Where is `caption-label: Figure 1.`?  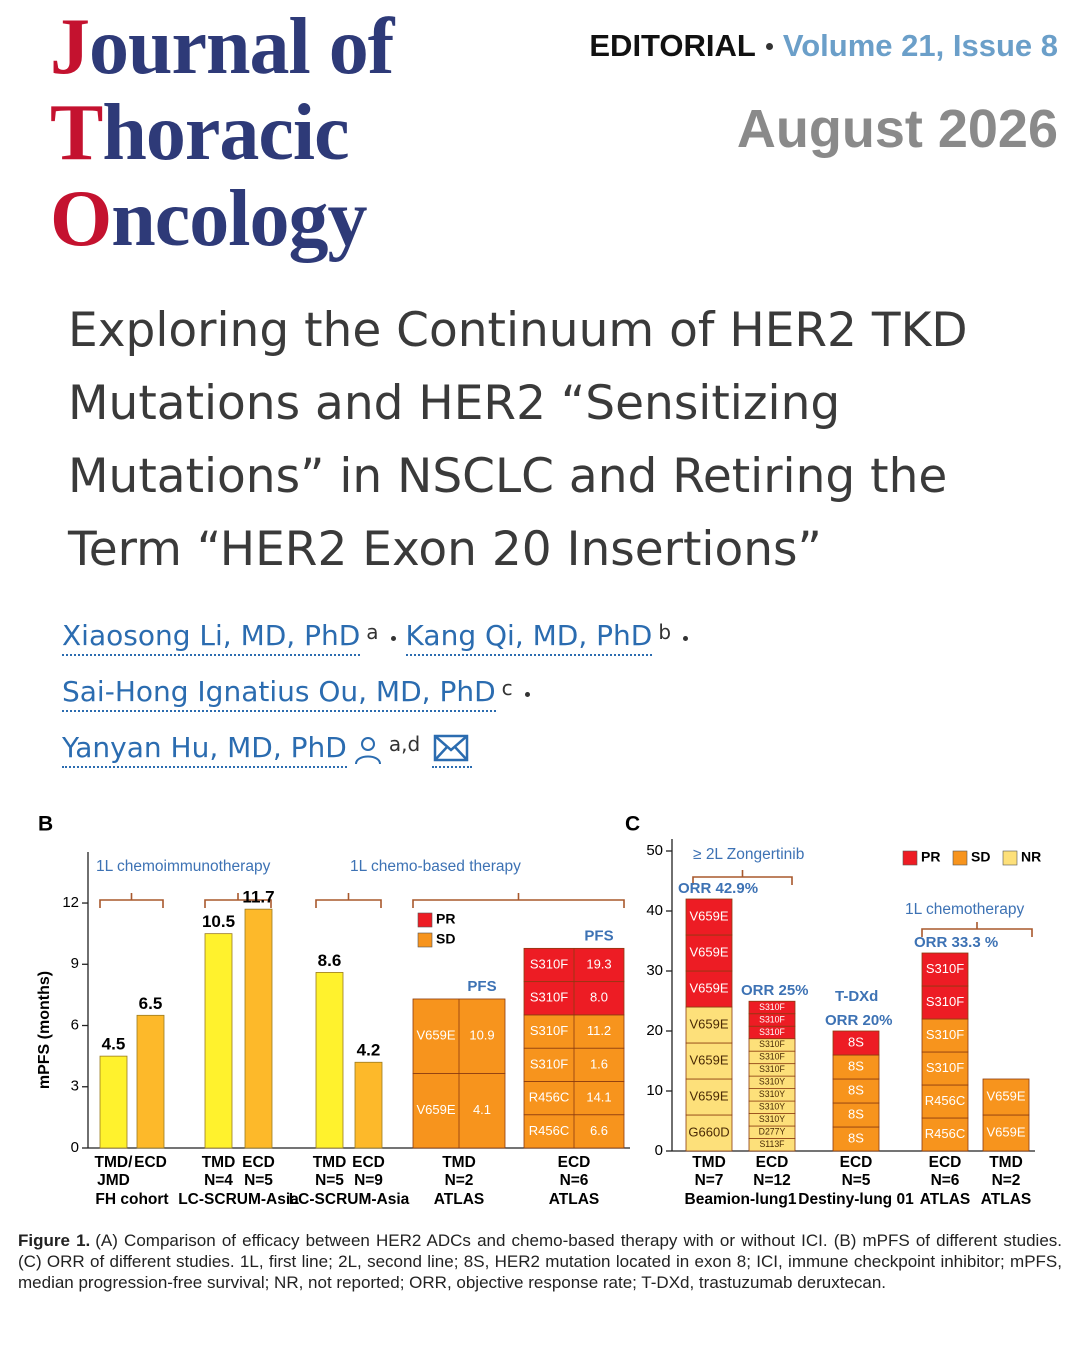 caption-label: Figure 1. is located at coordinates (54, 1240).